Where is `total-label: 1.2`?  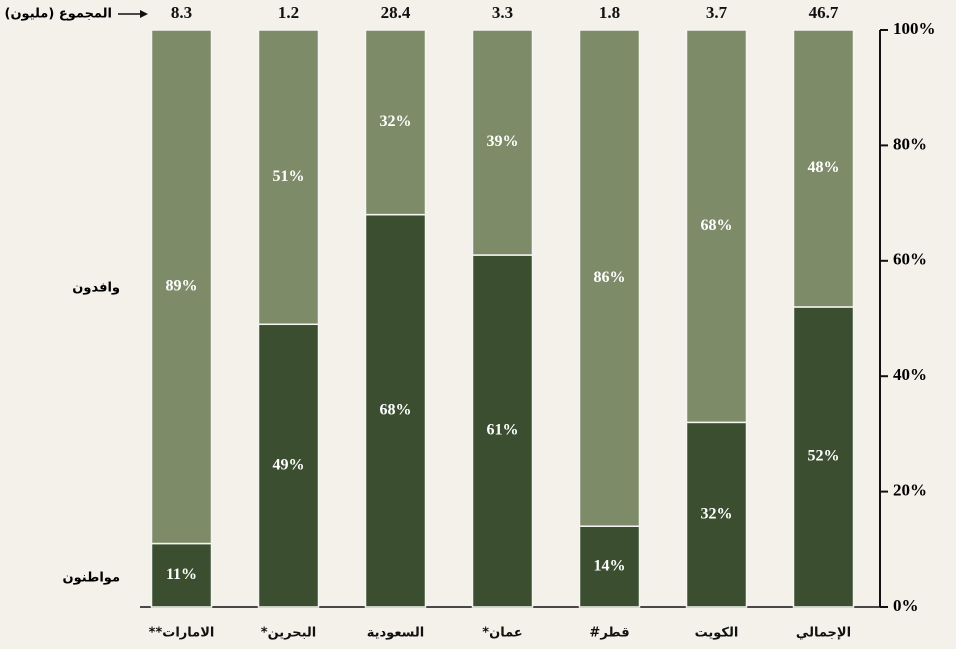
total-label: 1.2 is located at coordinates (288, 12).